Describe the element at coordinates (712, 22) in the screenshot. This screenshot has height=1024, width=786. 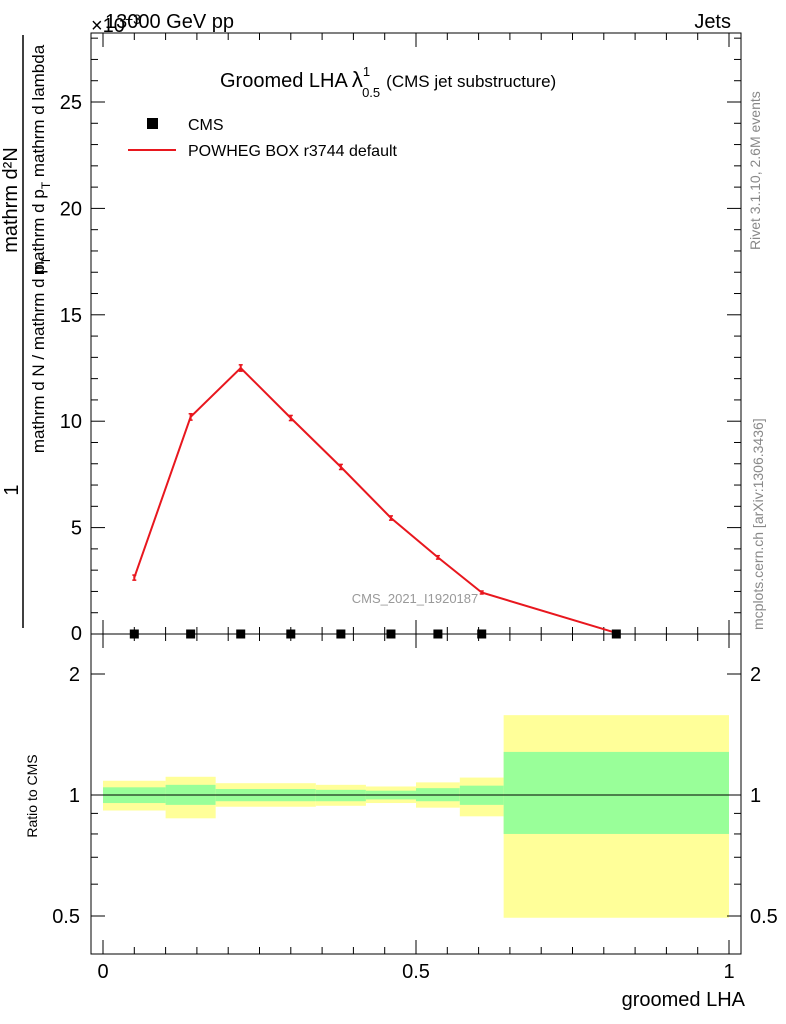
I see `process-label: Jets` at that location.